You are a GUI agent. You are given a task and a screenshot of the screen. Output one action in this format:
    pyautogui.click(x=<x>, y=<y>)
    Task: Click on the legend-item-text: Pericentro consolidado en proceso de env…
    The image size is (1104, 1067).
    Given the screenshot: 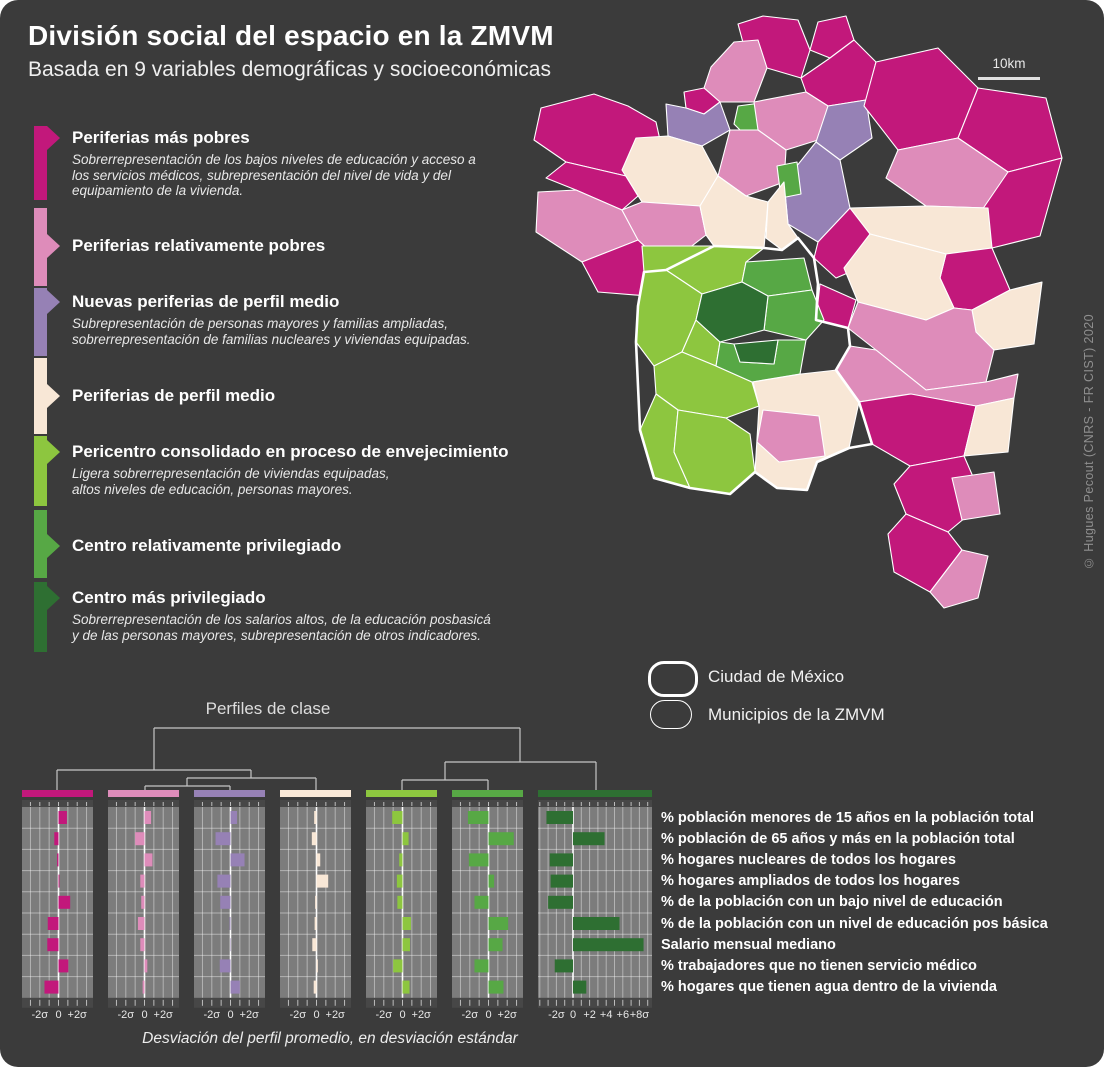 What is the action you would take?
    pyautogui.click(x=332, y=466)
    